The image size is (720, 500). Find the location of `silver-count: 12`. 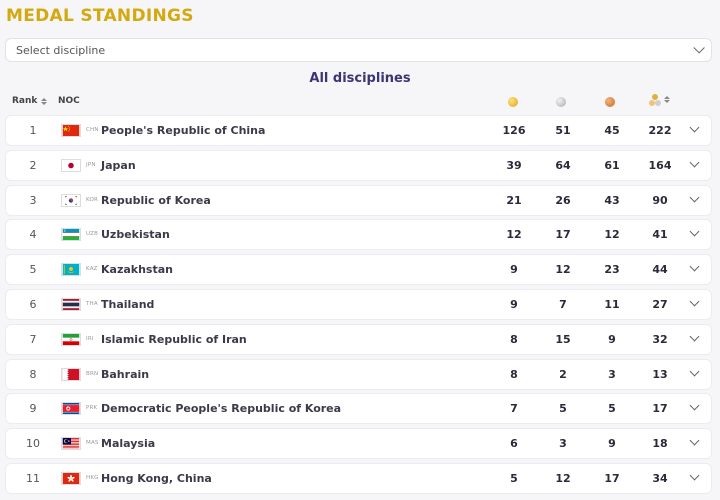

silver-count: 12 is located at coordinates (563, 478).